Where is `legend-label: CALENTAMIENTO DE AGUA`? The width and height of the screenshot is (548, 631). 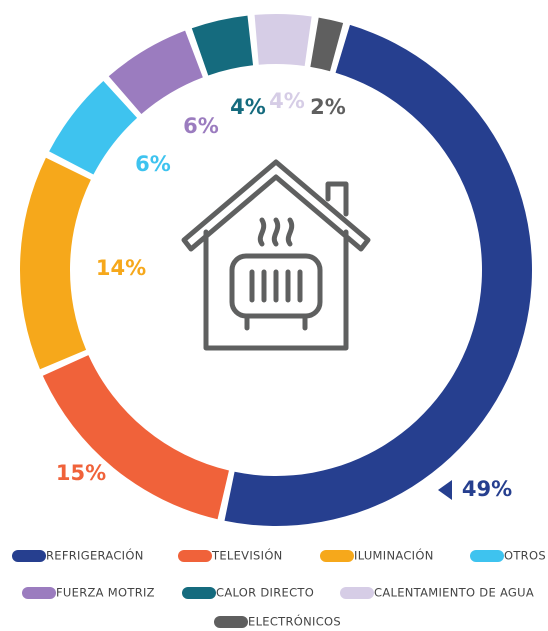
legend-label: CALENTAMIENTO DE AGUA is located at coordinates (454, 593).